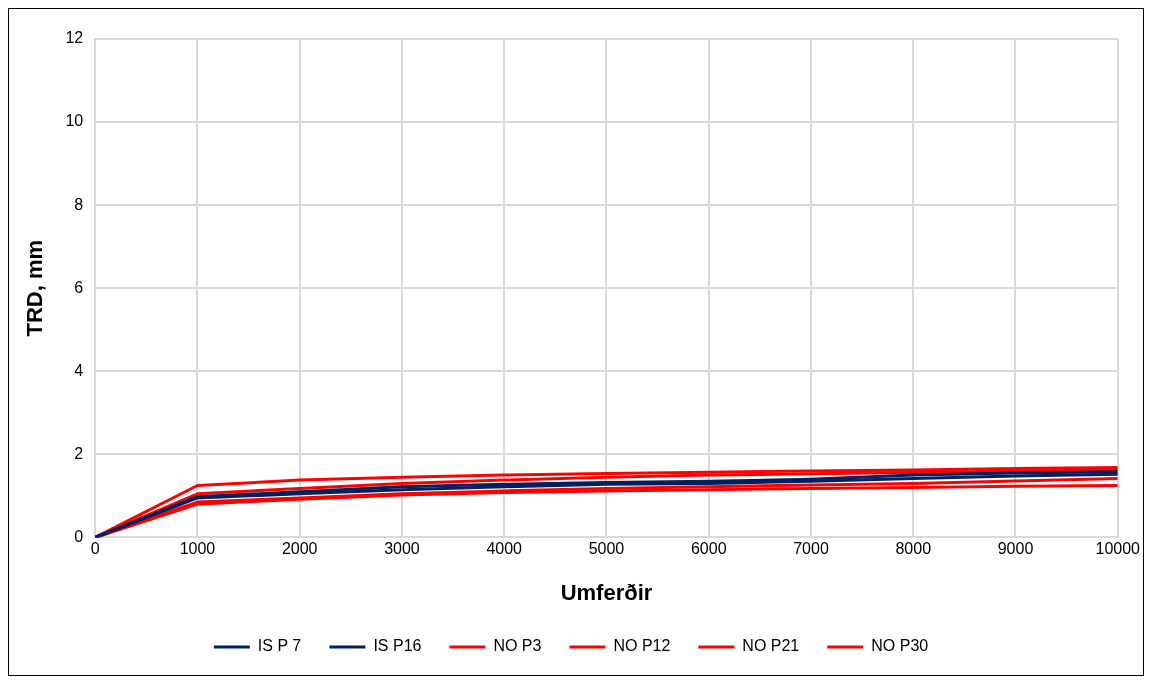 The height and width of the screenshot is (684, 1152). What do you see at coordinates (79, 287) in the screenshot?
I see `y-tick-label: 6` at bounding box center [79, 287].